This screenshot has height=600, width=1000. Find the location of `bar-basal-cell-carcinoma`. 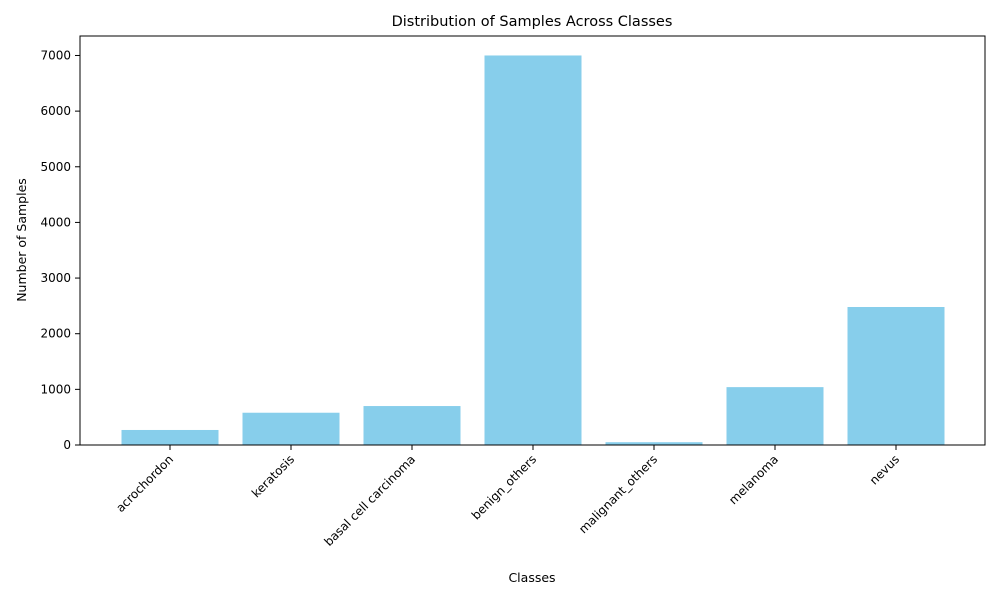

bar-basal-cell-carcinoma is located at coordinates (412, 425).